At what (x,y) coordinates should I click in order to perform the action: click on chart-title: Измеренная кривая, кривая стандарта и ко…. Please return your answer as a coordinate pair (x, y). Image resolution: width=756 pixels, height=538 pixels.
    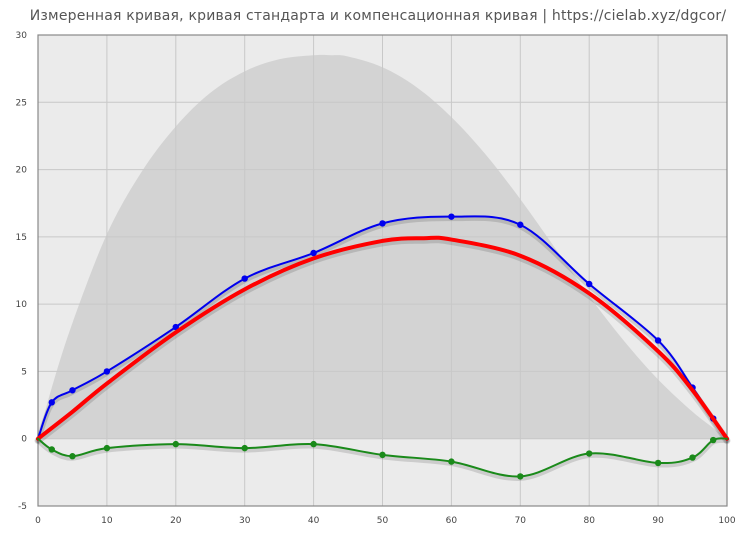
    Looking at the image, I should click on (378, 16).